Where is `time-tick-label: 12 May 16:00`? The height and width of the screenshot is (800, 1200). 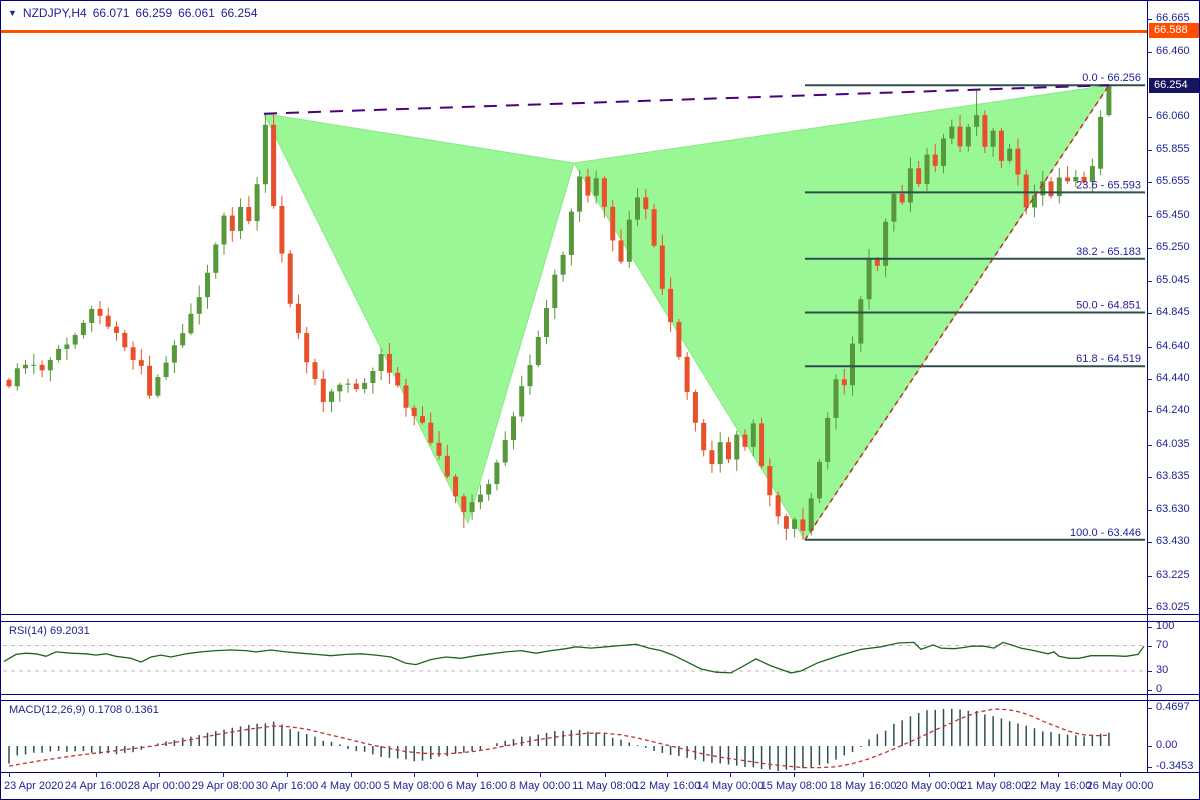
time-tick-label: 12 May 16:00 is located at coordinates (667, 786).